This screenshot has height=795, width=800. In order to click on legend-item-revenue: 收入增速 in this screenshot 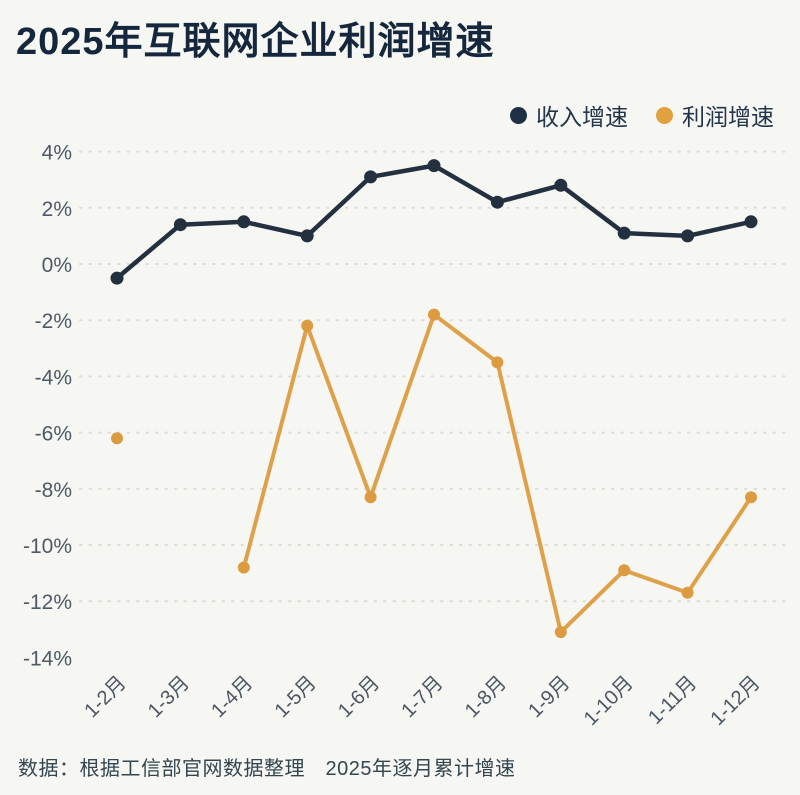, I will do `click(569, 115)`.